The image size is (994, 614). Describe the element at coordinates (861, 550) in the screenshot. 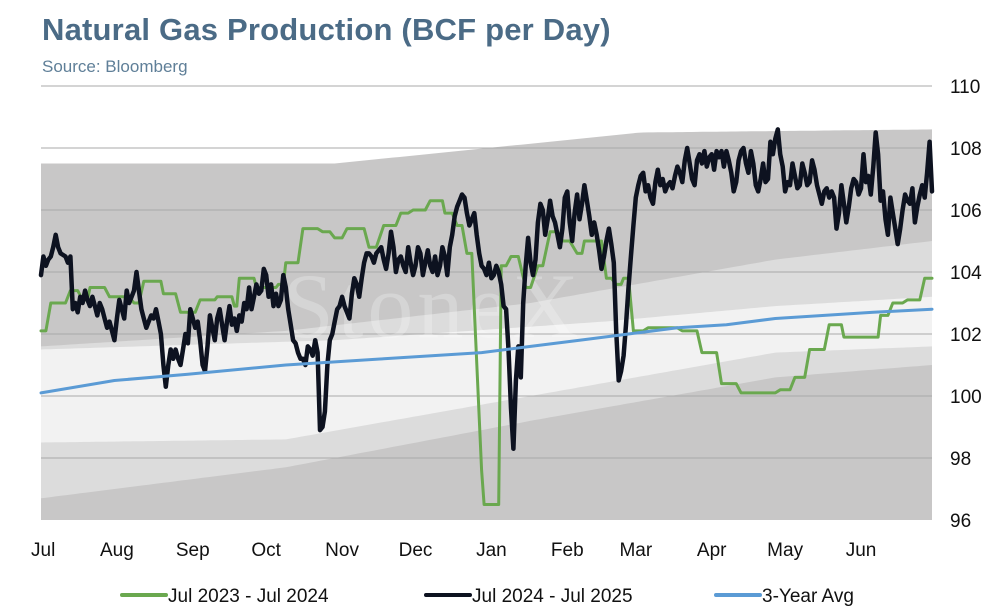

I see `x-tick-label: Jun` at that location.